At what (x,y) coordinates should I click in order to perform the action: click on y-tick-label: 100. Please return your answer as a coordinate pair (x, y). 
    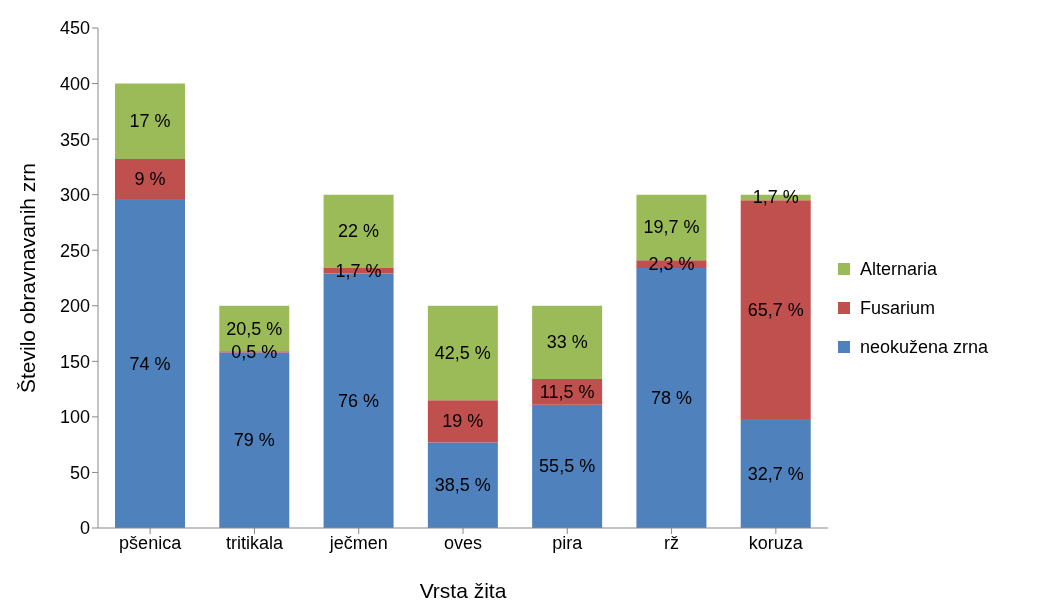
    Looking at the image, I should click on (74, 417).